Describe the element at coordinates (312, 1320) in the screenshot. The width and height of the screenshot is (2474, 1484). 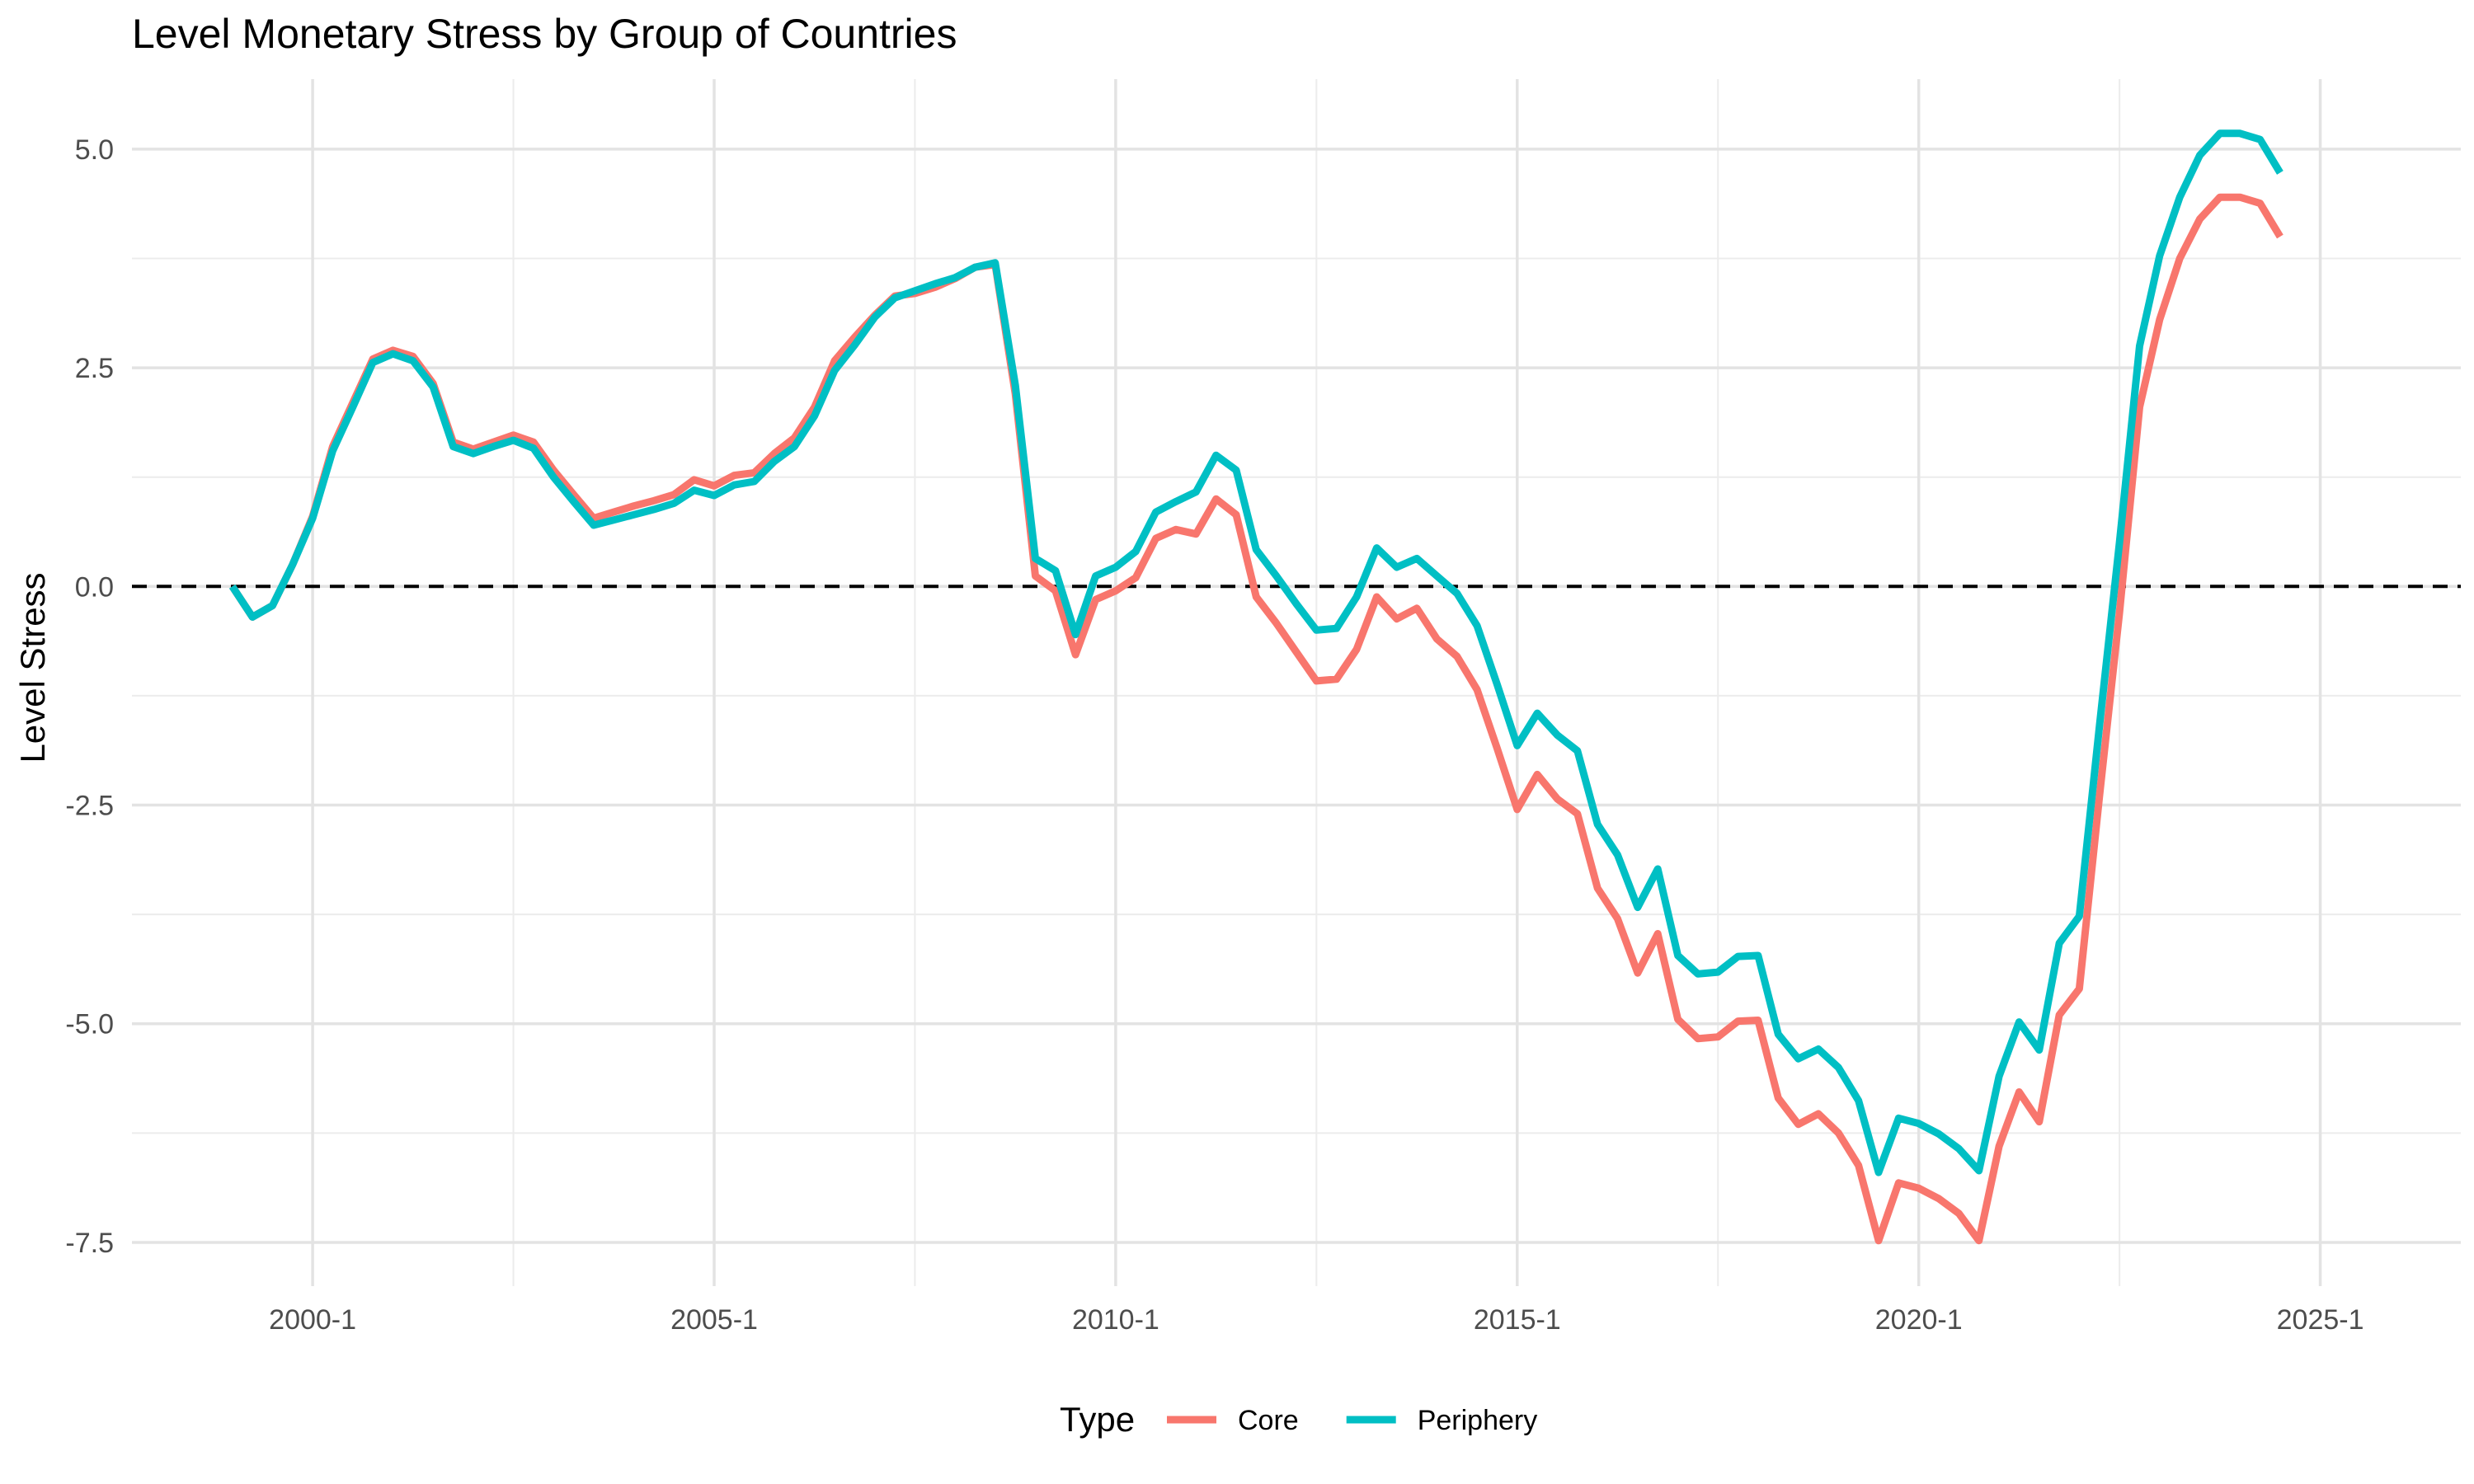
I see `x-tick-label: 2000-1` at that location.